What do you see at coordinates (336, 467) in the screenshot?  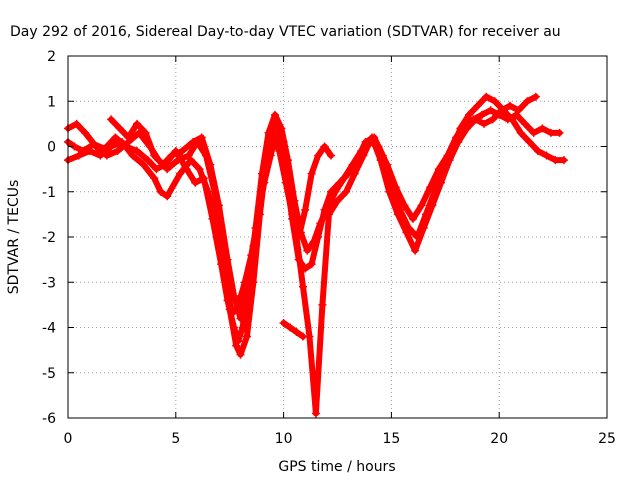 I see `x-axis-label: GPS time / hours` at bounding box center [336, 467].